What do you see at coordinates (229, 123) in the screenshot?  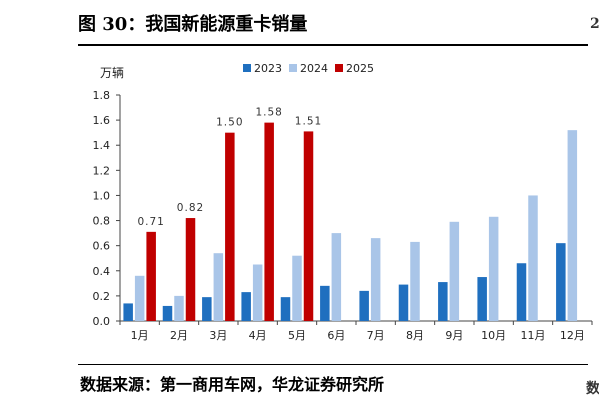 I see `data-label: 1.50` at bounding box center [229, 123].